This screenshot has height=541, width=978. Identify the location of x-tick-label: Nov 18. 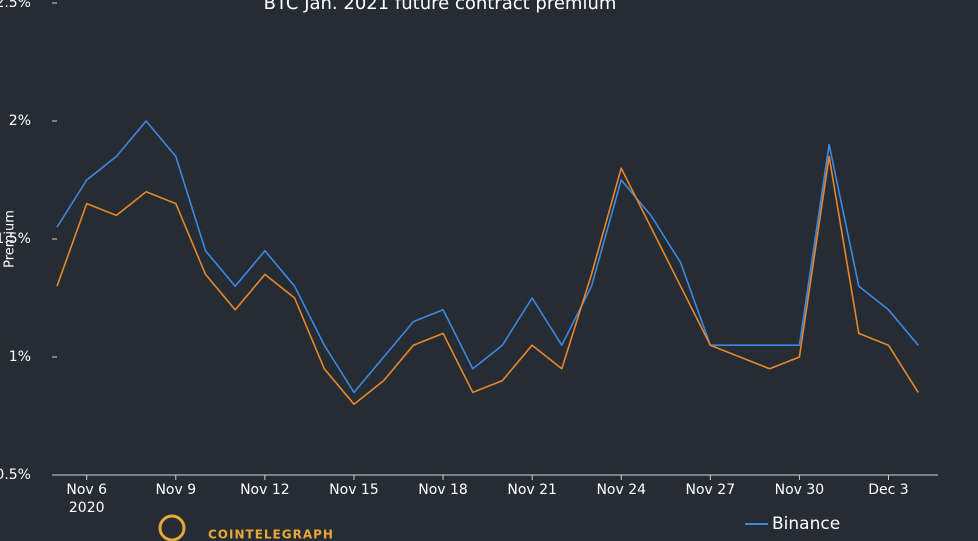
(443, 490).